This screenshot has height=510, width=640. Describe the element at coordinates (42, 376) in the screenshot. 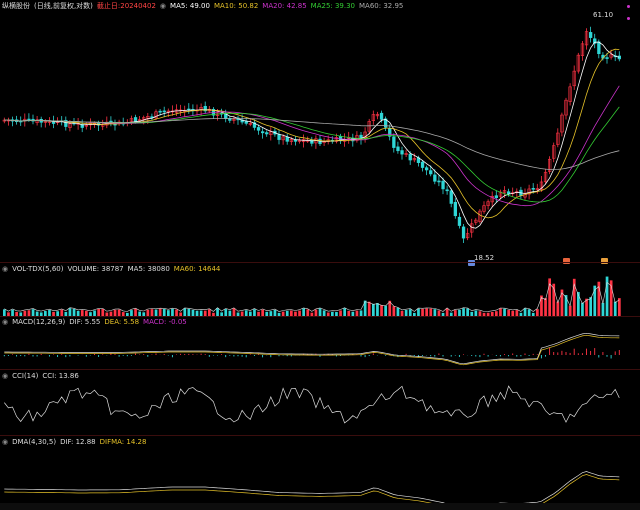

I see `cci-header: ◉ CCI(14) CCI: 13.86` at that location.